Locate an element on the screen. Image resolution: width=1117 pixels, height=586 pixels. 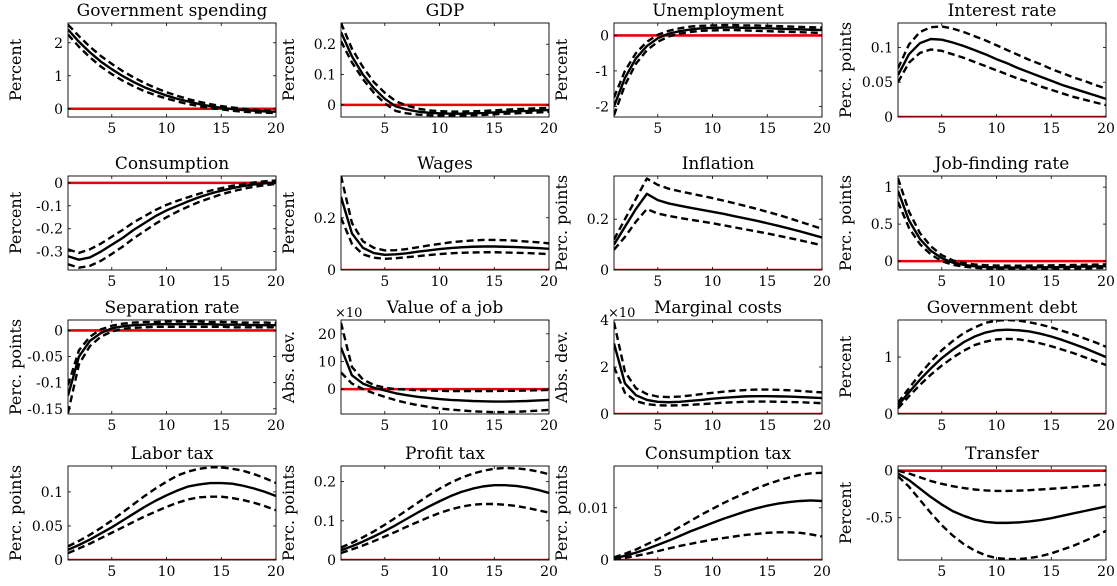
panel-gdp: GDP Percent 5 10 15 20 0 0.1 0.2 is located at coordinates (418, 69).